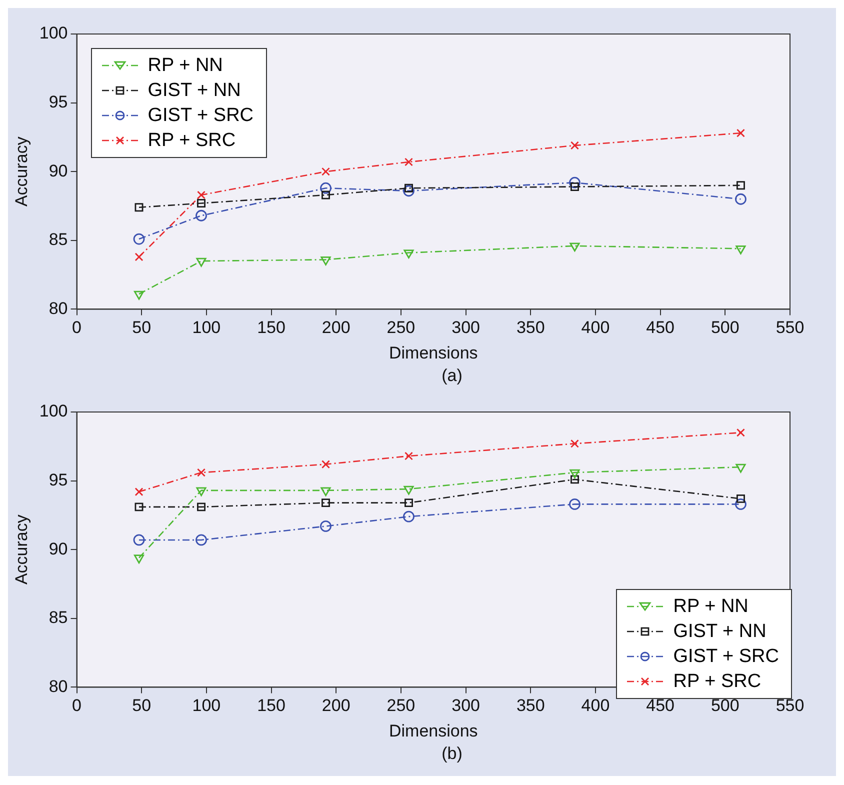  I want to click on text: (b), so click(452, 754).